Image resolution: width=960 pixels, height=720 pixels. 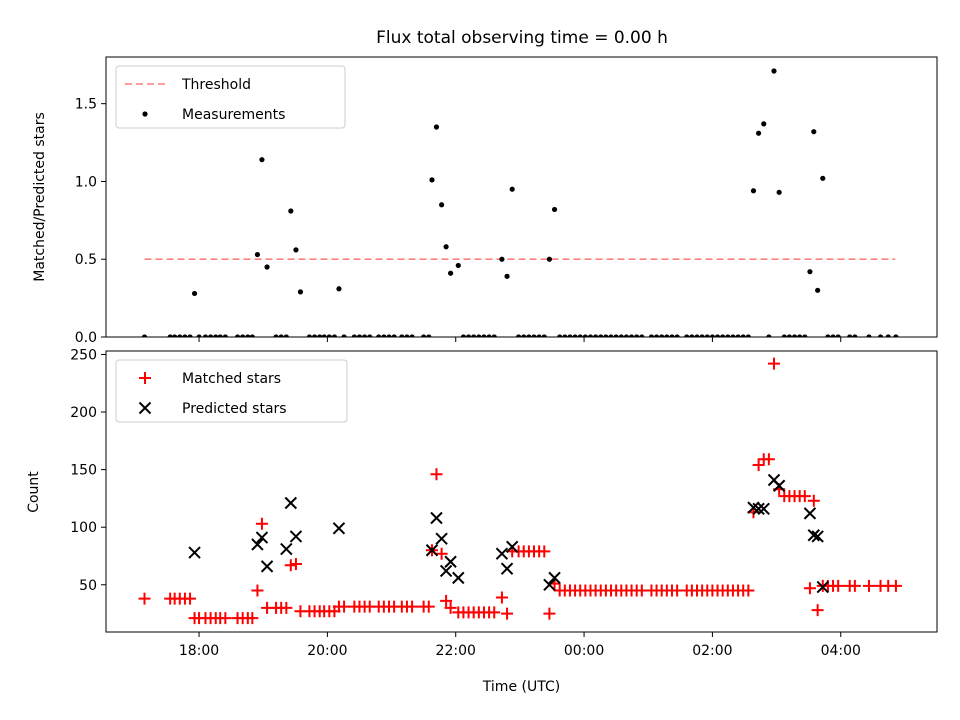 What do you see at coordinates (199, 651) in the screenshot?
I see `bottom-x-tick-label: 18:00` at bounding box center [199, 651].